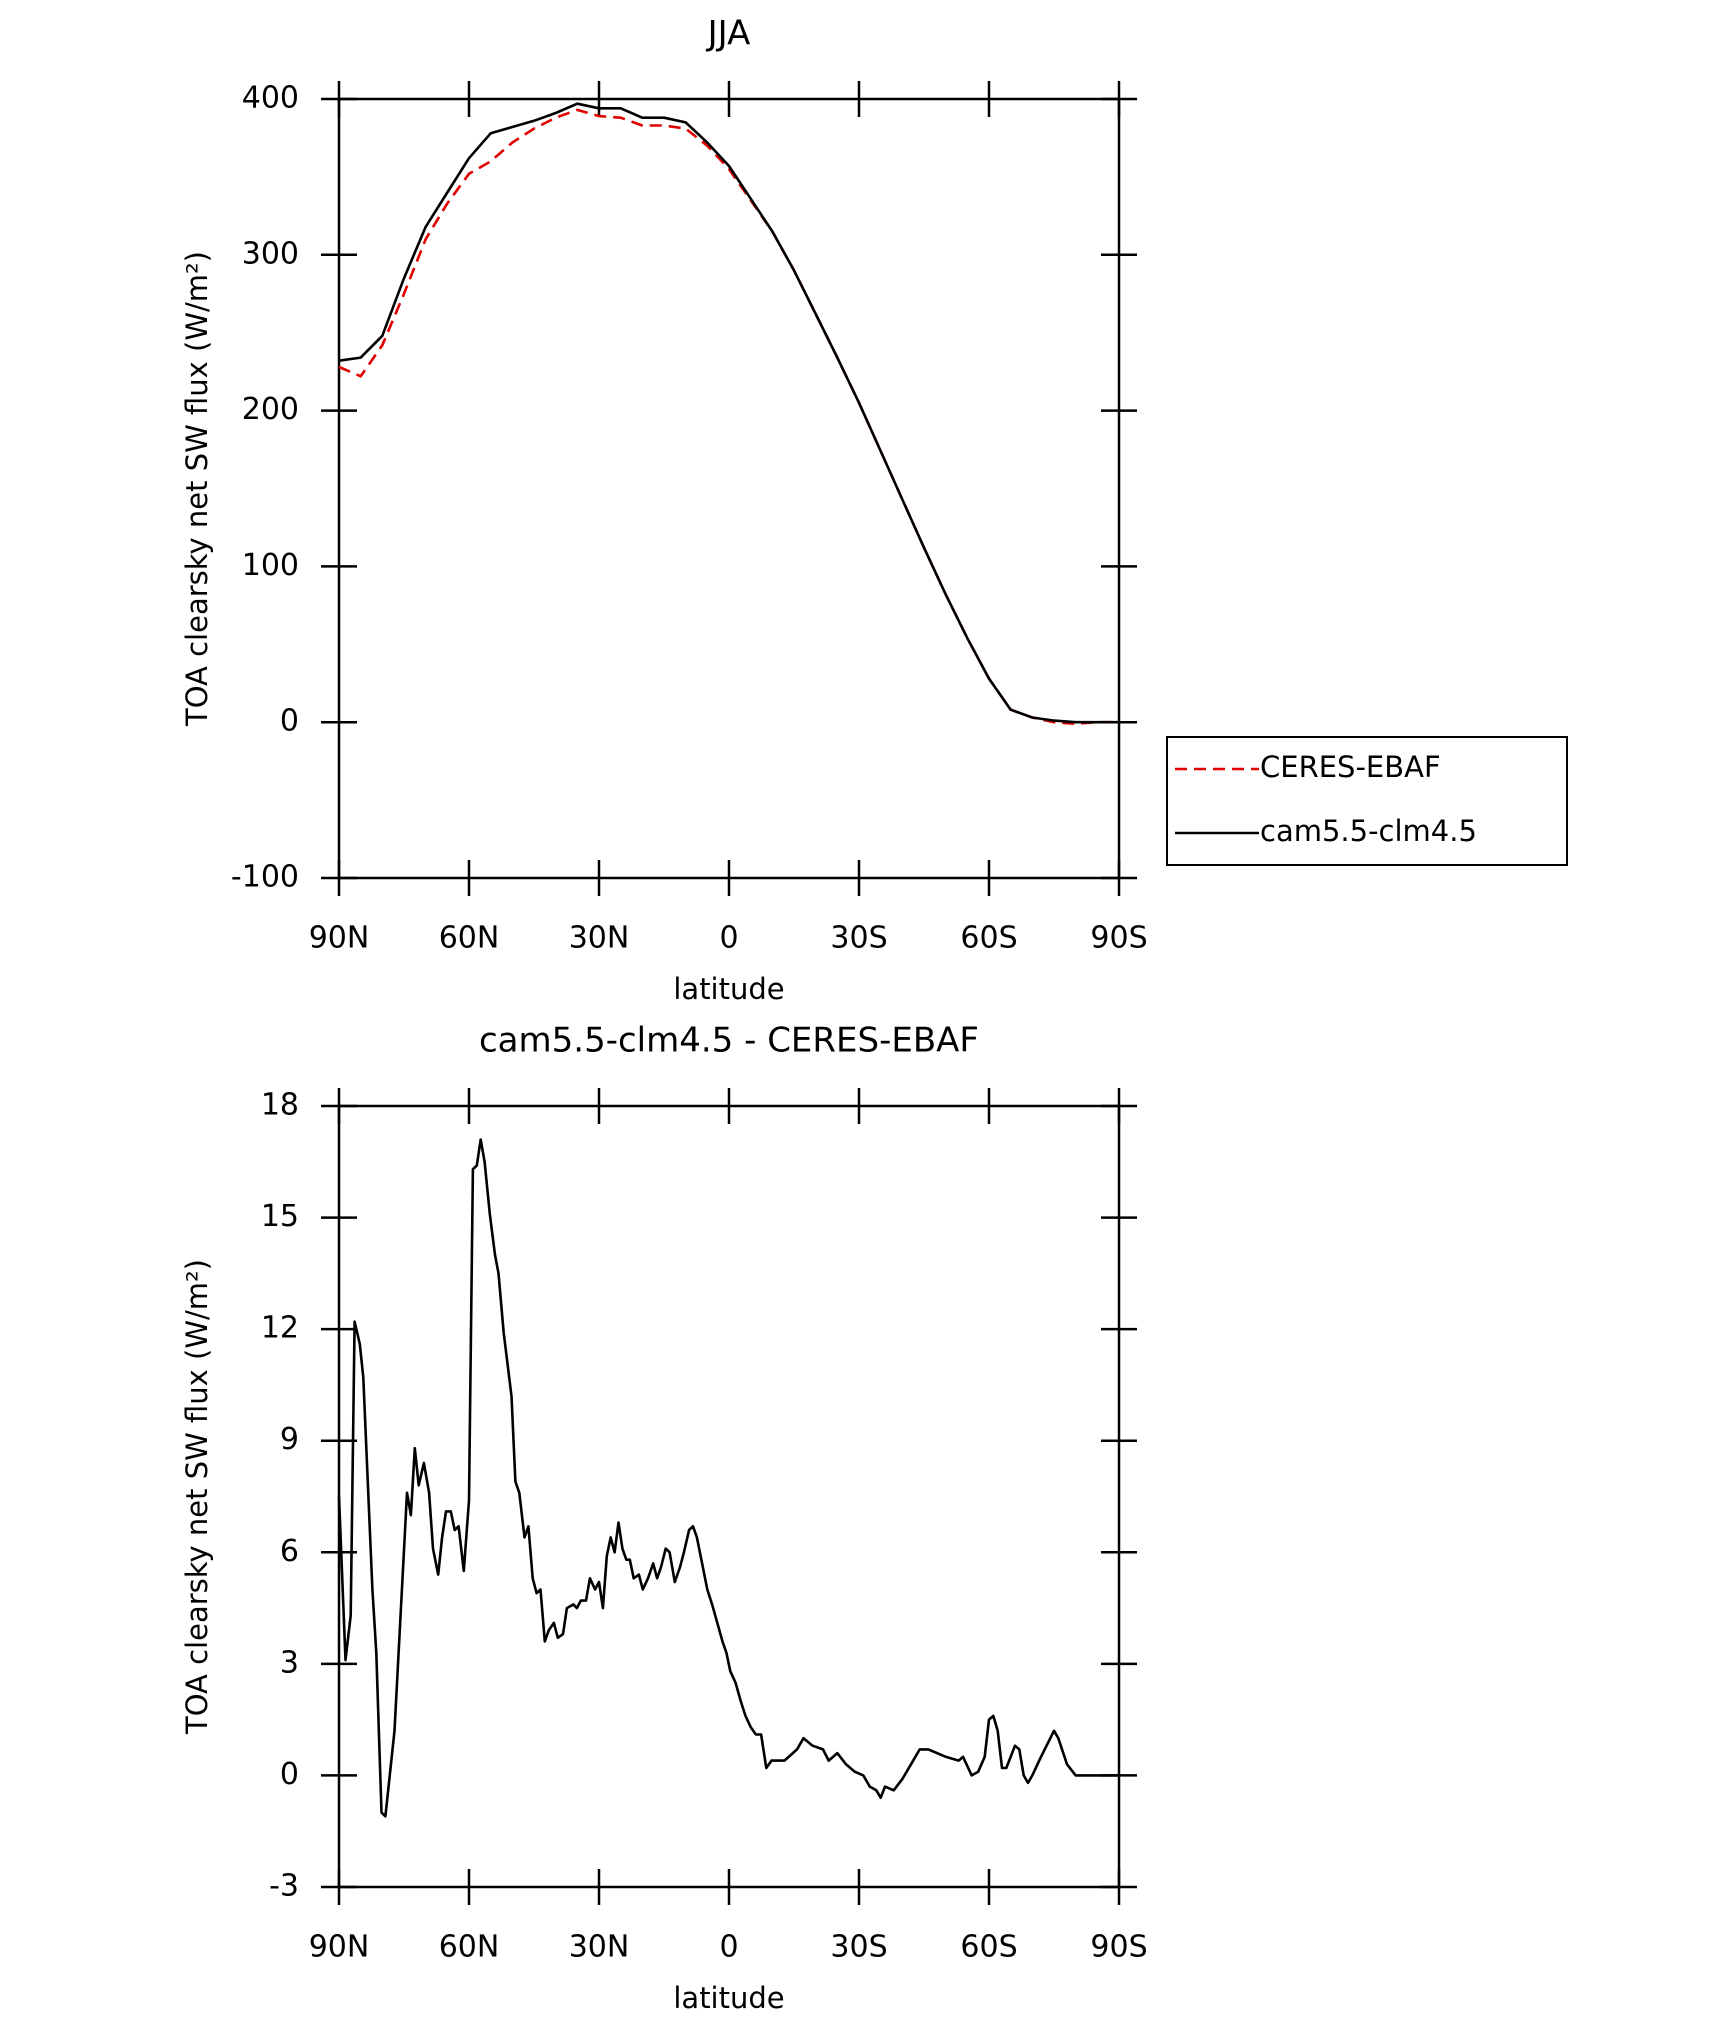  I want to click on y-tick-label: 100, so click(270, 565).